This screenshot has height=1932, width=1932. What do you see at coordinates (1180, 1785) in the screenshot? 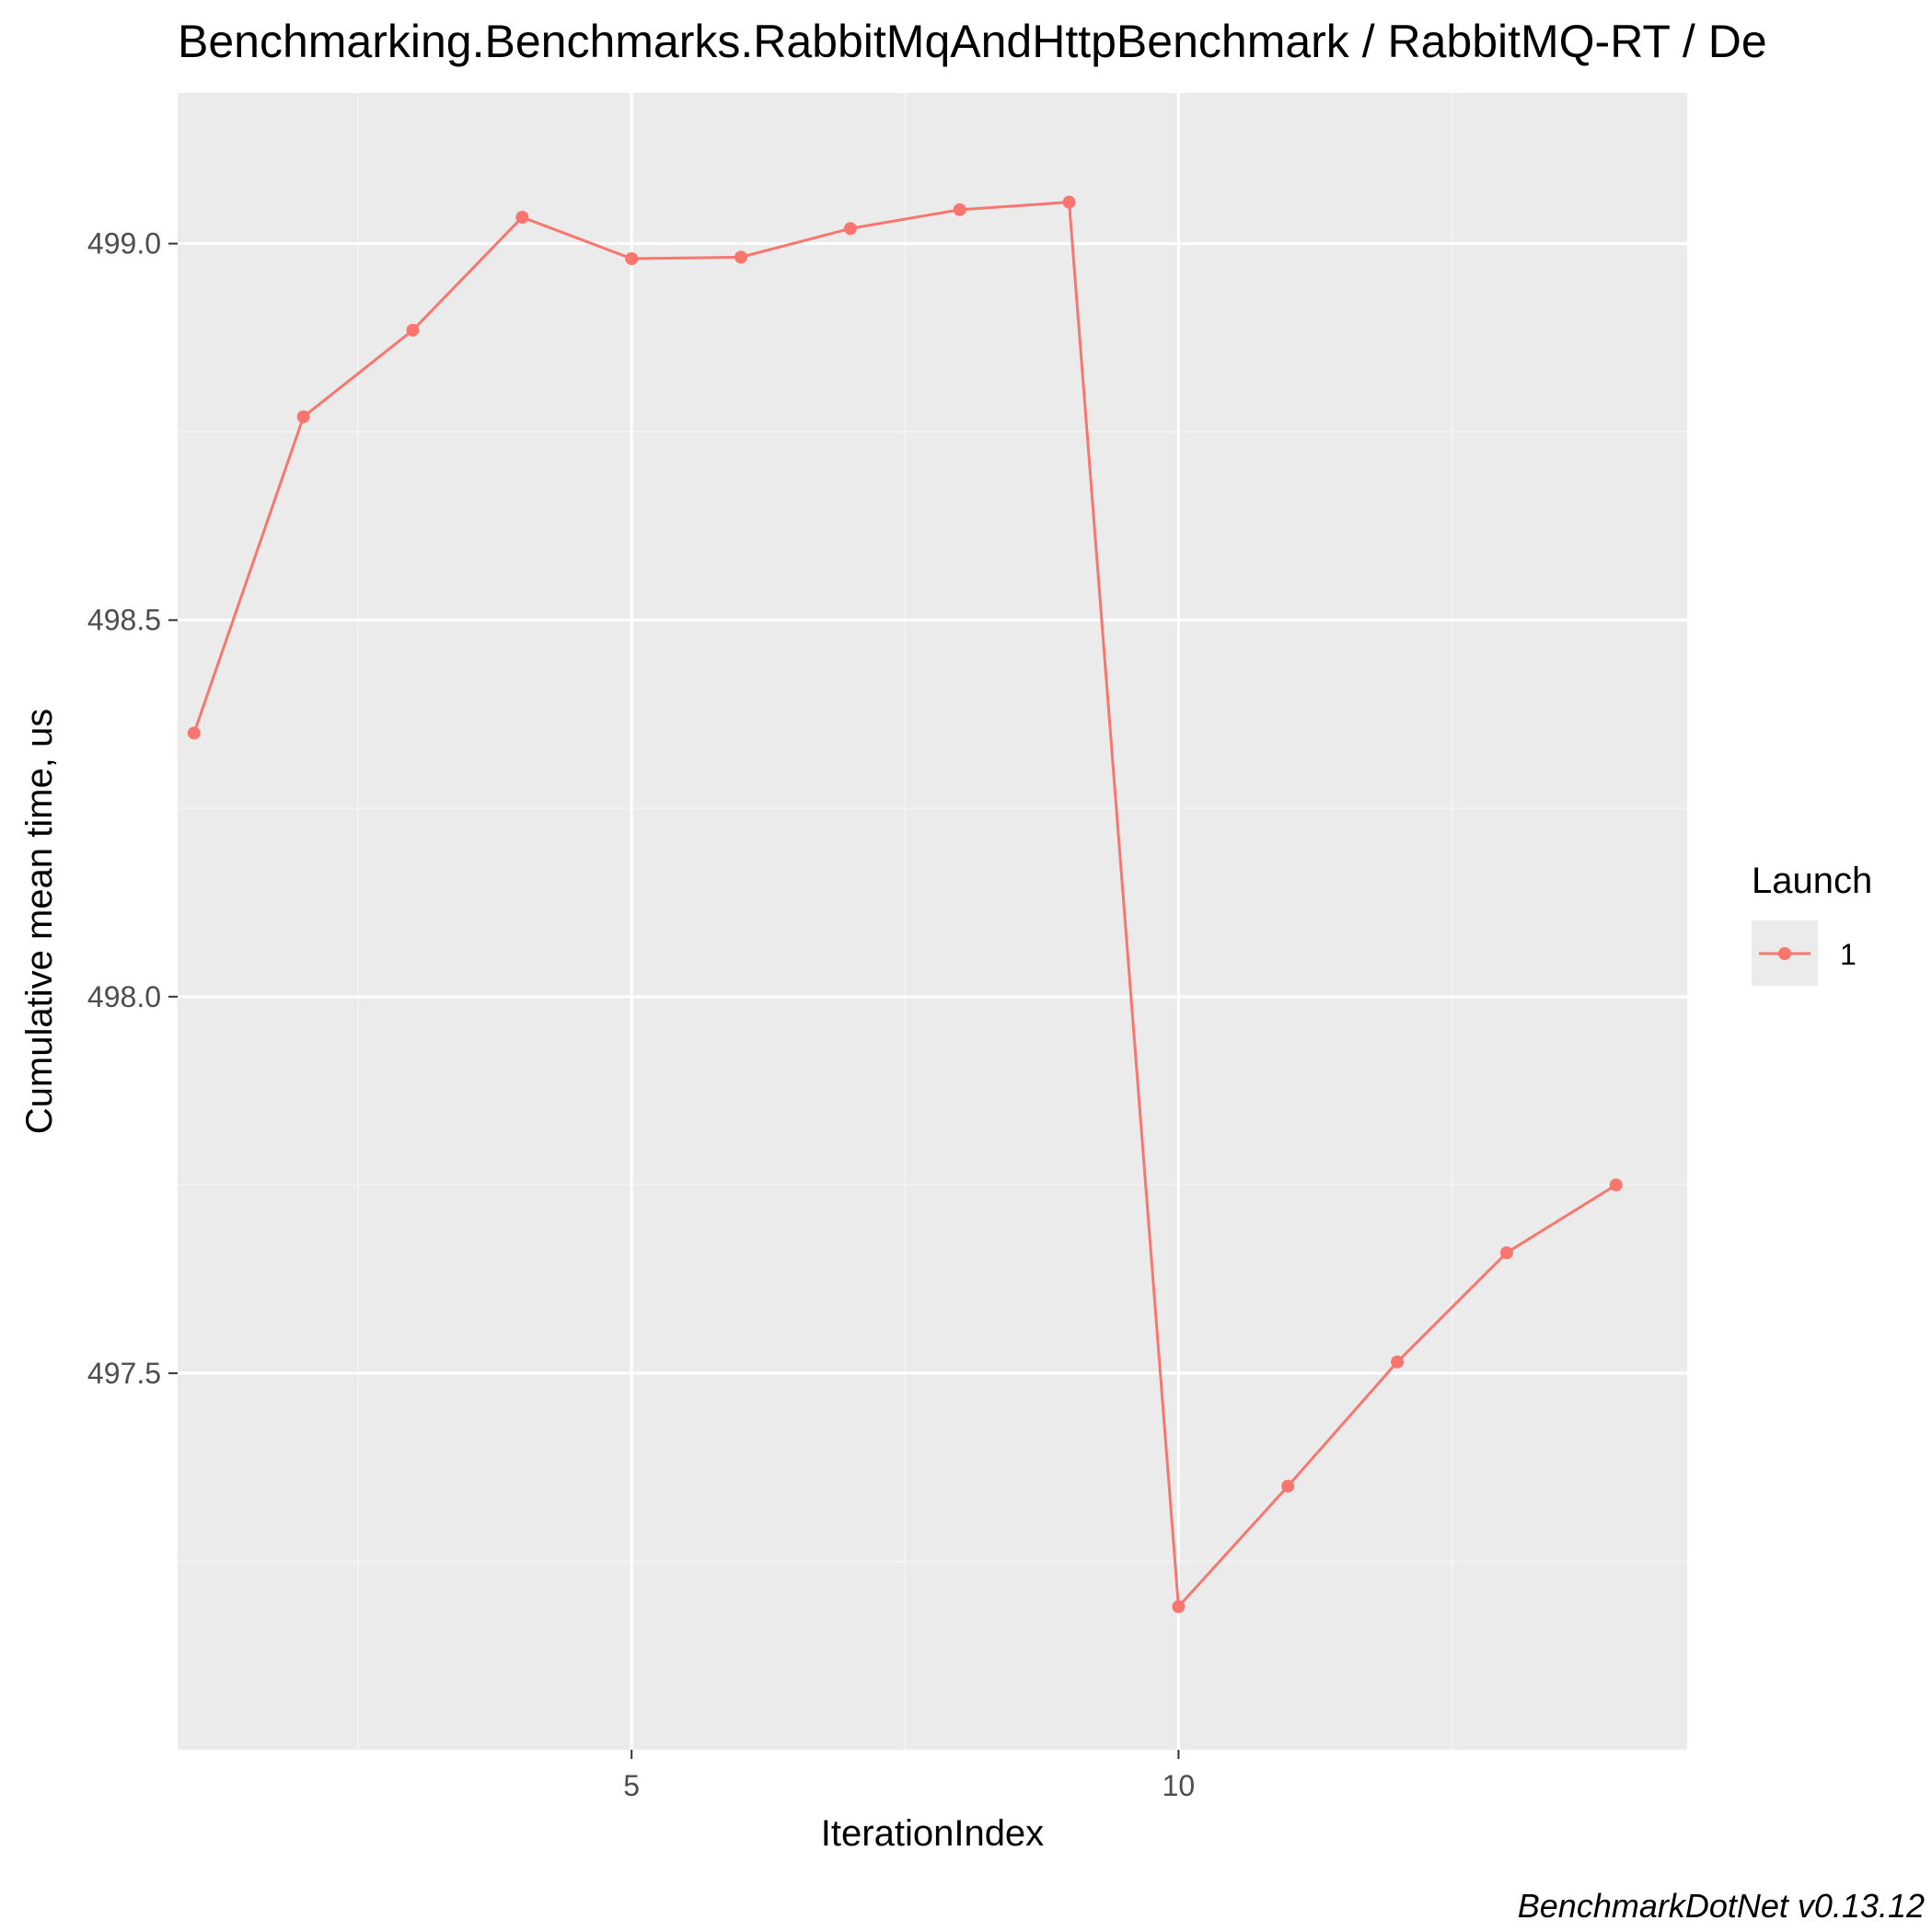
I see `x-tick-label: 10` at bounding box center [1180, 1785].